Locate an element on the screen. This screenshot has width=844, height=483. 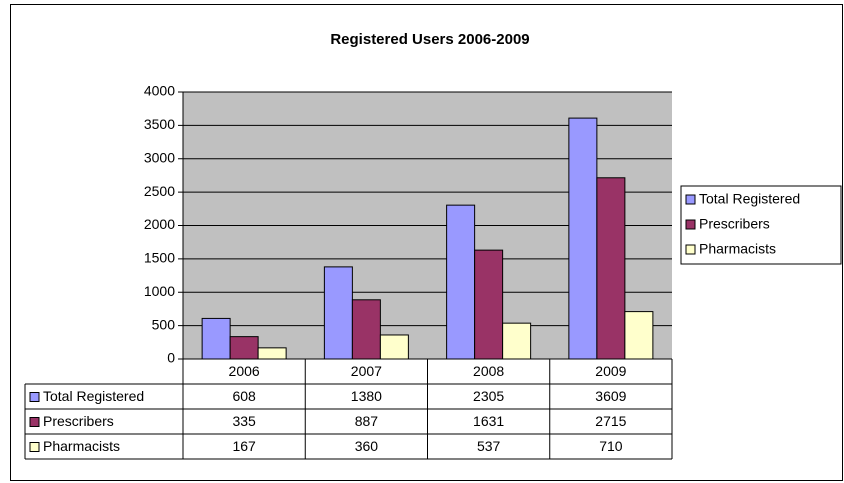
table-row-label: Prescribers is located at coordinates (78, 421).